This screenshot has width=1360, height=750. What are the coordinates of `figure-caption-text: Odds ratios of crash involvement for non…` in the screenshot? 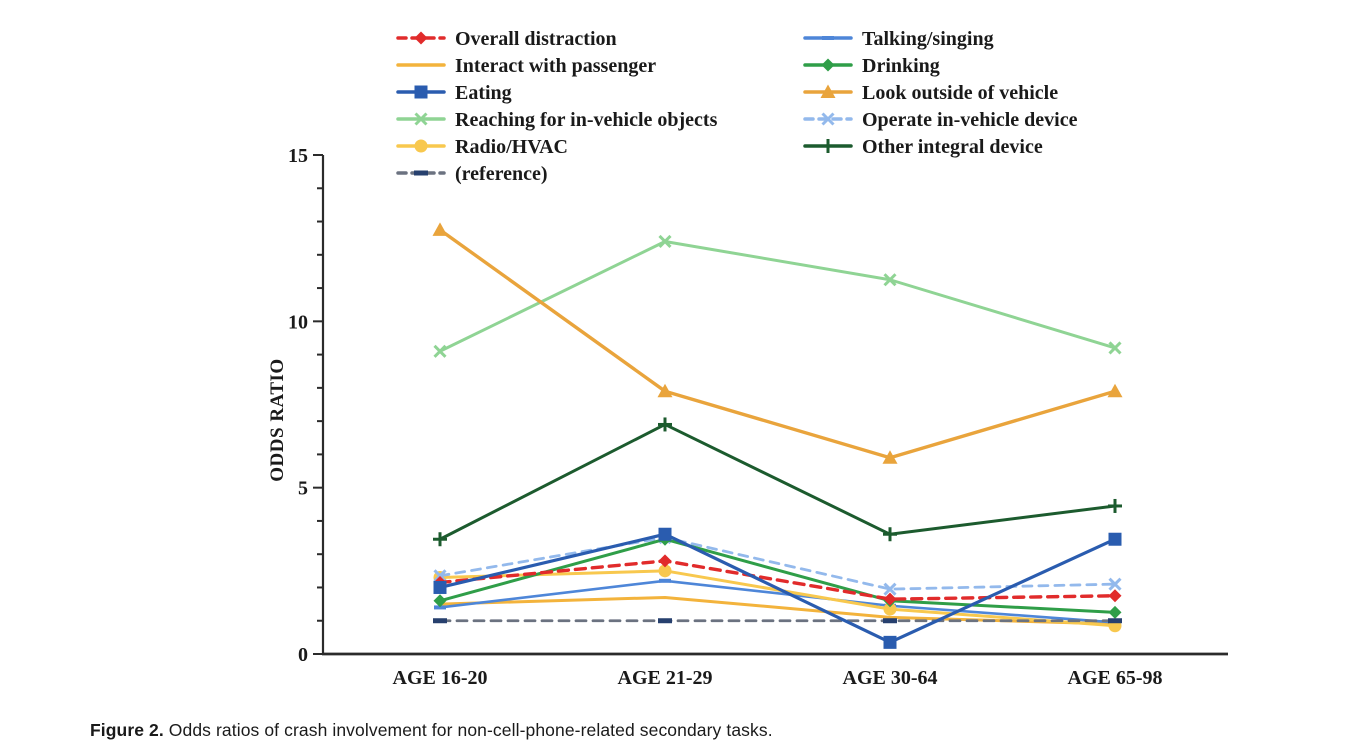 It's located at (468, 729).